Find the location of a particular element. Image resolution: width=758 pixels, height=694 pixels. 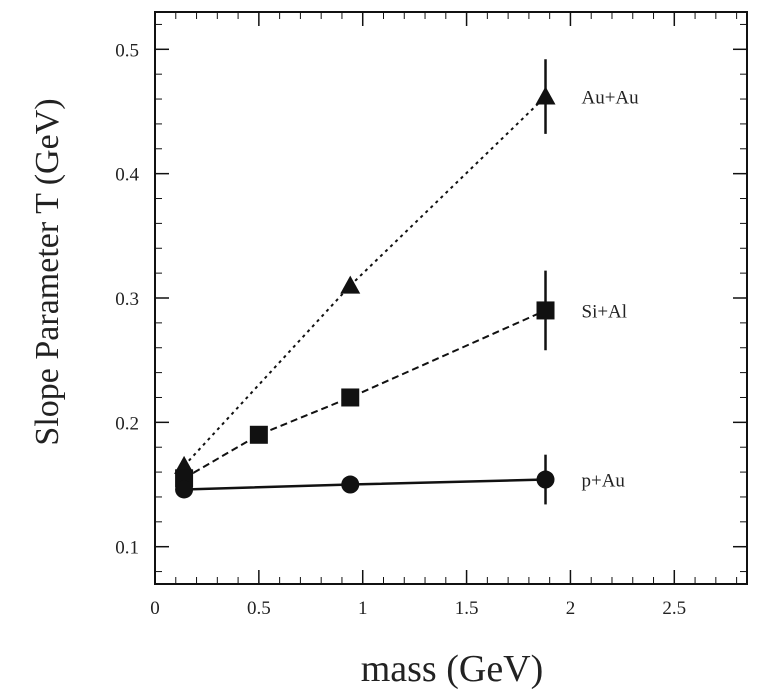

y-tick-label: 0.2 is located at coordinates (127, 423).